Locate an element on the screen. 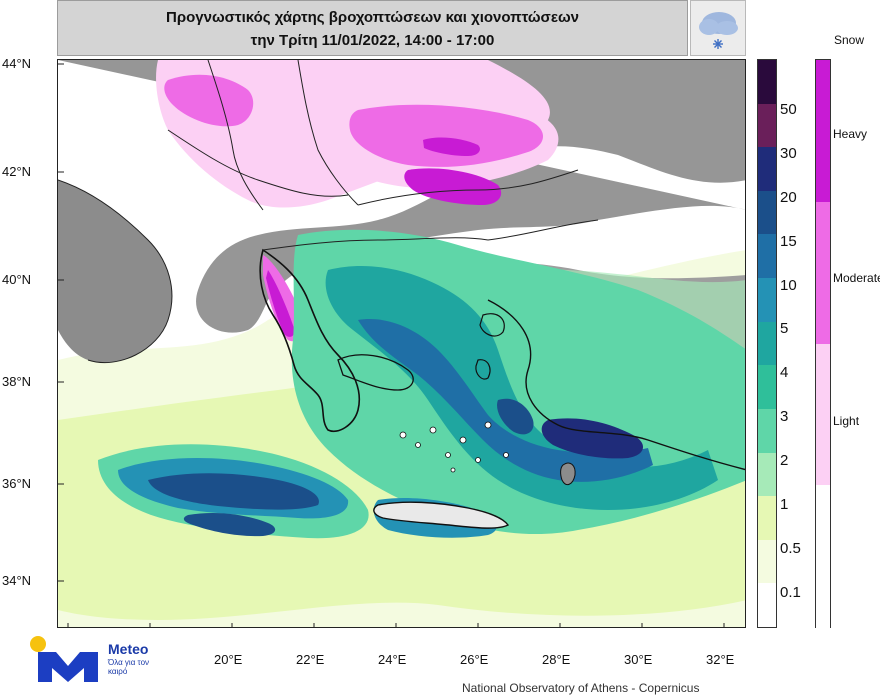  snow-legend-label-moderate: Moderate is located at coordinates (856, 278).